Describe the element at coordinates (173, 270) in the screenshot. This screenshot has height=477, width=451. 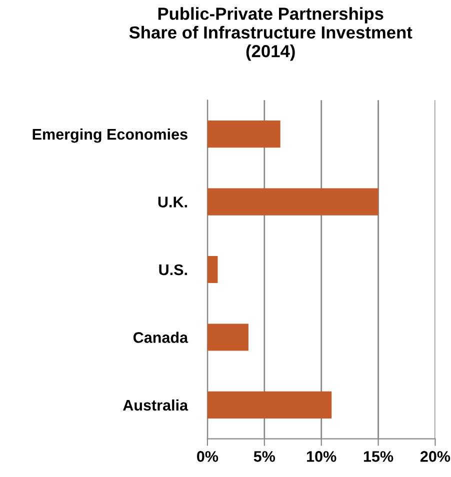
I see `y-tick-label: U.S.` at that location.